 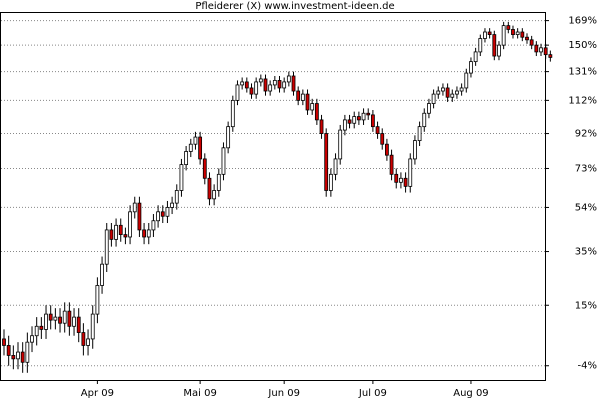 I want to click on x-tick-label: Apr 09, so click(x=97, y=393).